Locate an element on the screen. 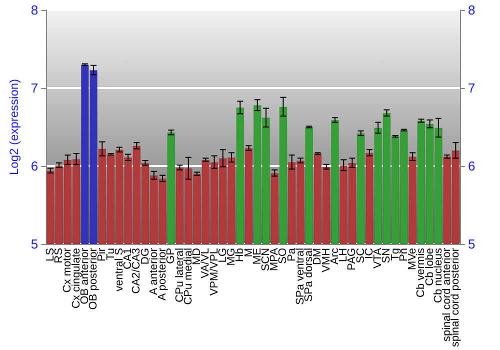 The image size is (500, 350). y-axis-title: Log2 (expression) is located at coordinates (14, 127).